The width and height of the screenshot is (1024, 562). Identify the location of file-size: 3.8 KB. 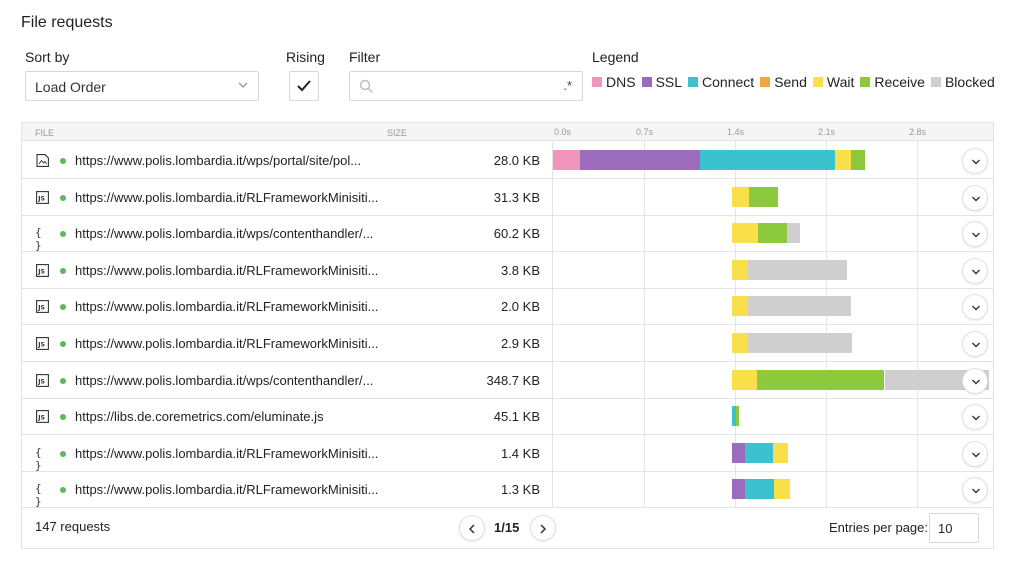
(520, 270).